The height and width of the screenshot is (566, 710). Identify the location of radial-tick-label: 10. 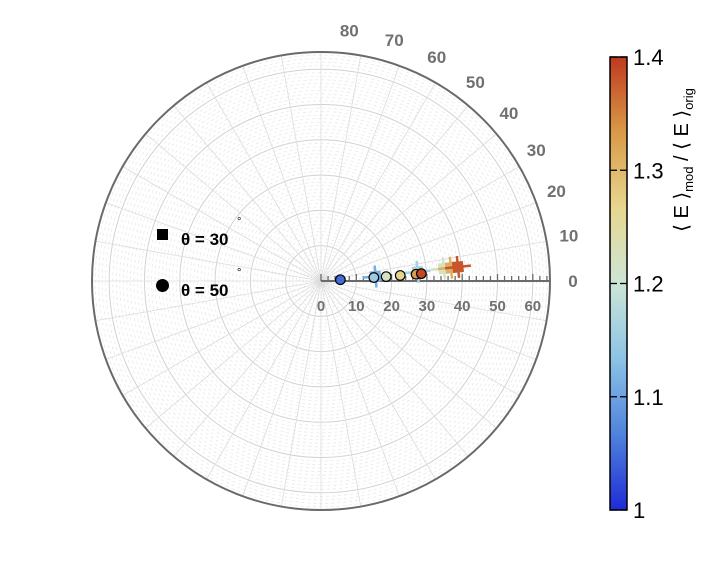
(356, 306).